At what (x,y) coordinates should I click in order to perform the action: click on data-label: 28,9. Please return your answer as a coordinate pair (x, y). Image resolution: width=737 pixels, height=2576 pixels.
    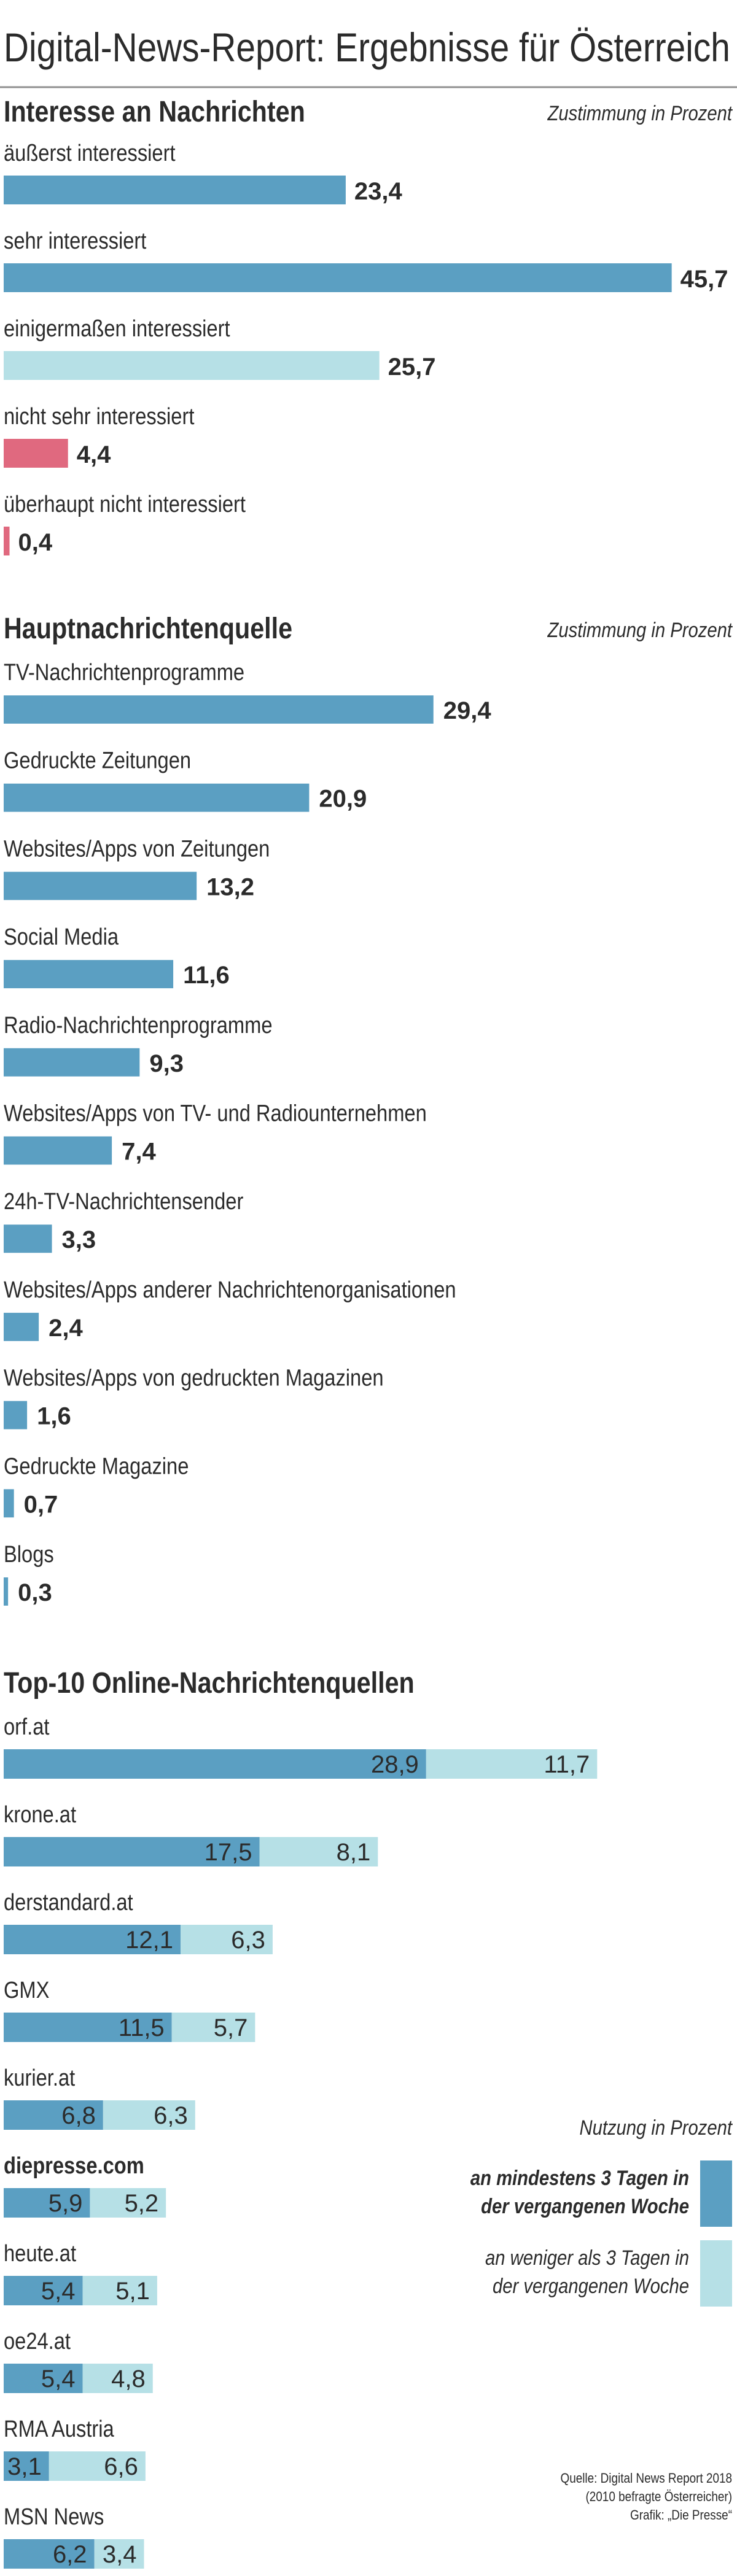
    Looking at the image, I should click on (395, 1764).